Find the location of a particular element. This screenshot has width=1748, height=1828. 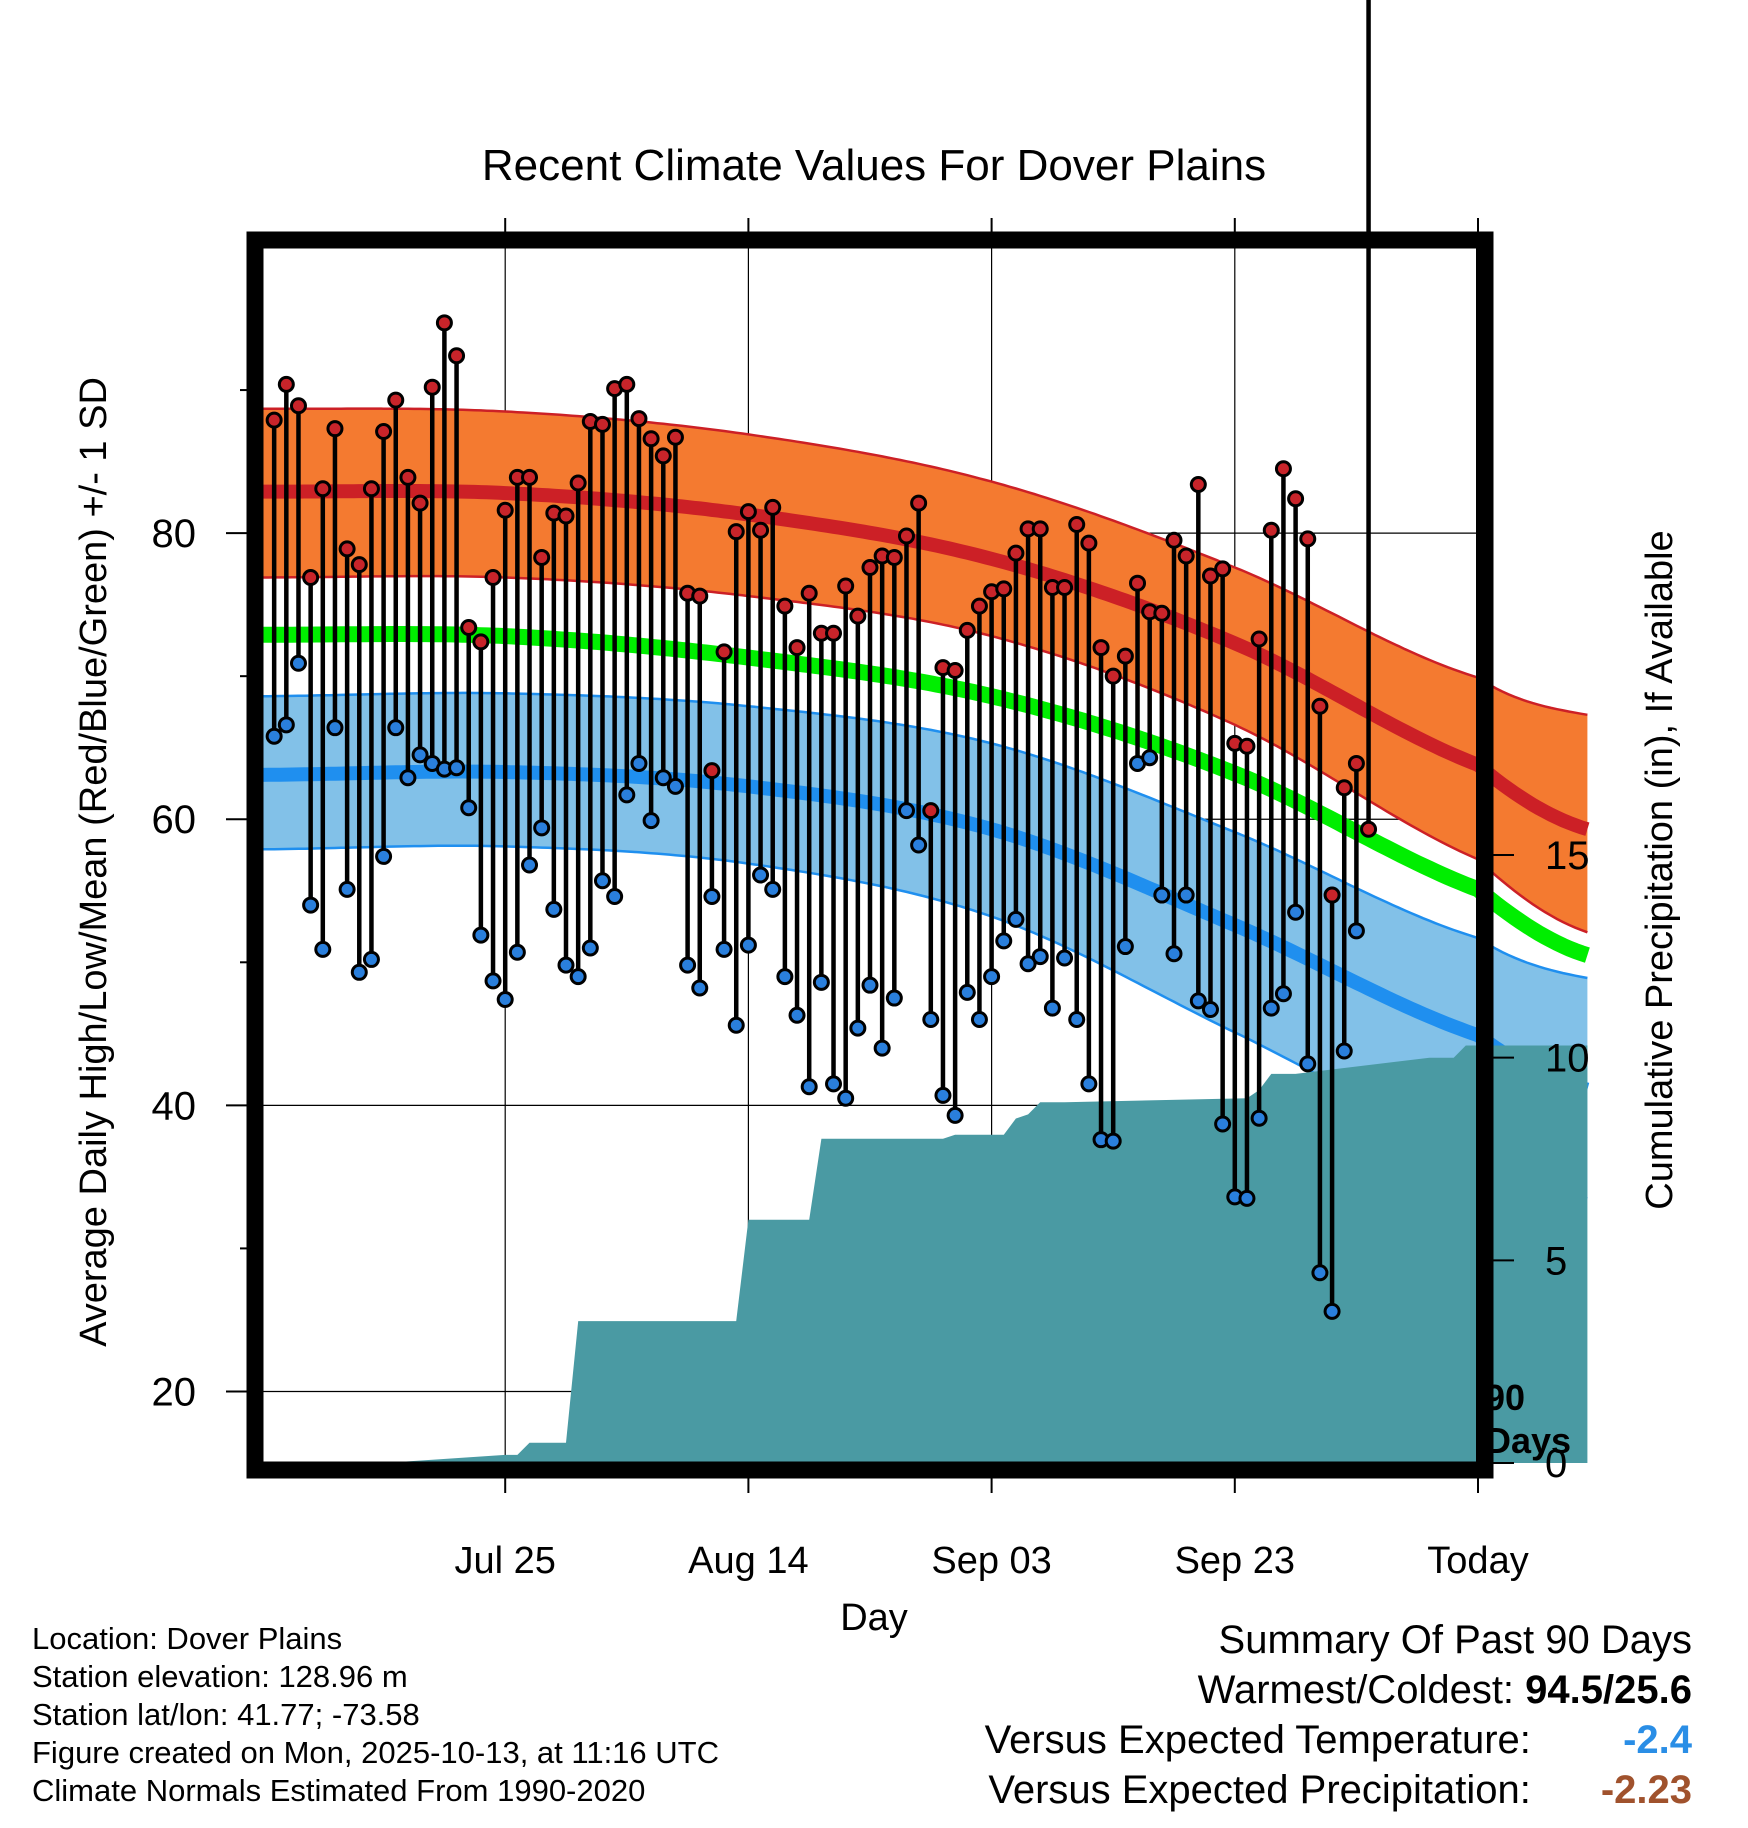

elevation-text: Station elevation: 128.96 m is located at coordinates (220, 1676).